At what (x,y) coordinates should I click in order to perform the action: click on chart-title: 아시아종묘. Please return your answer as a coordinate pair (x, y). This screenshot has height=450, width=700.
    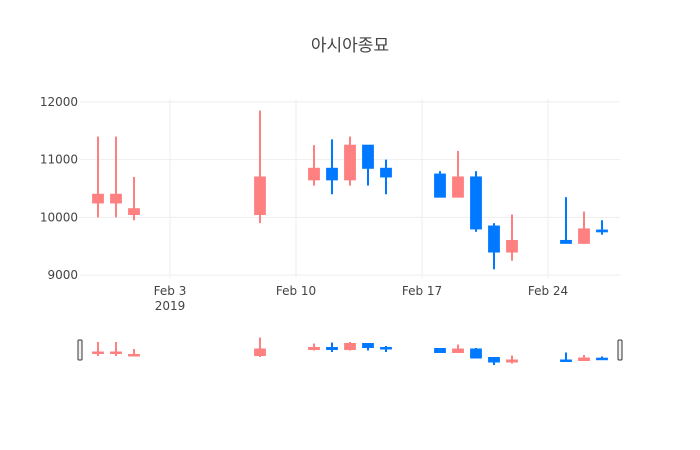
    Looking at the image, I should click on (350, 46).